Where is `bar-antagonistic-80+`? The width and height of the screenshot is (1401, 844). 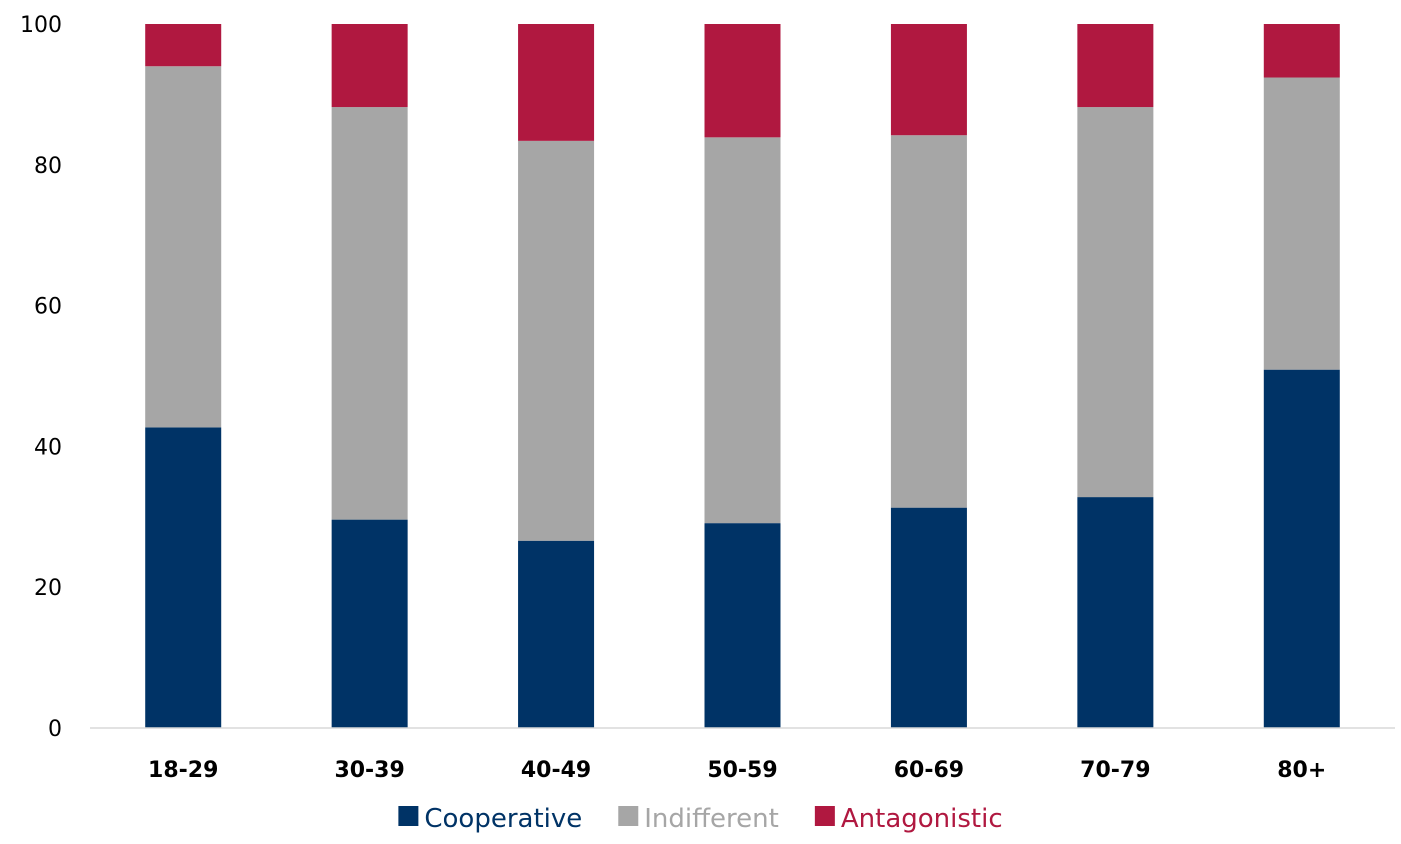
bar-antagonistic-80+ is located at coordinates (1301, 51).